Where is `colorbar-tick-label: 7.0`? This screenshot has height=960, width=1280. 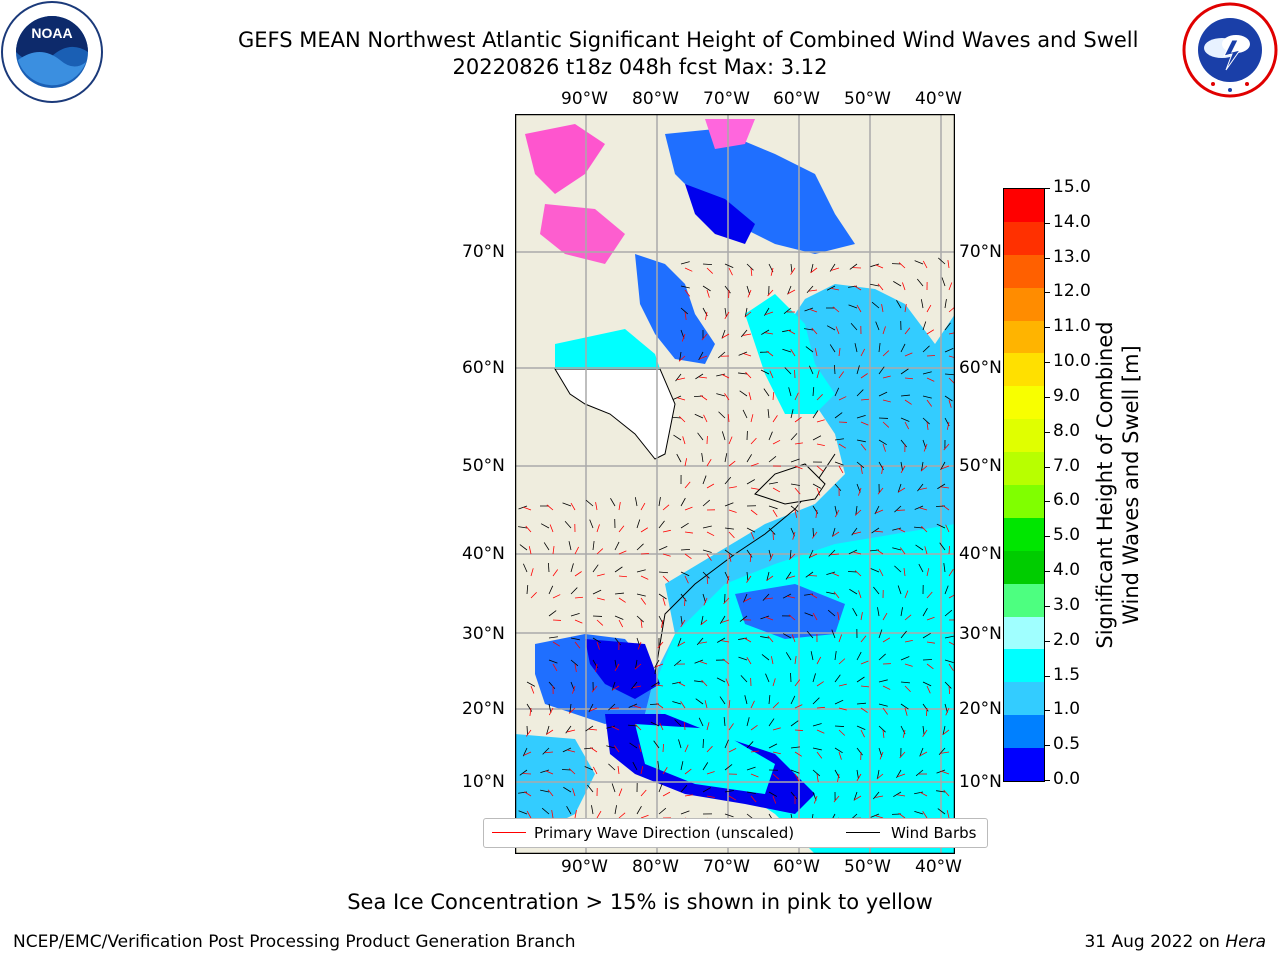
colorbar-tick-label: 7.0 is located at coordinates (1067, 465).